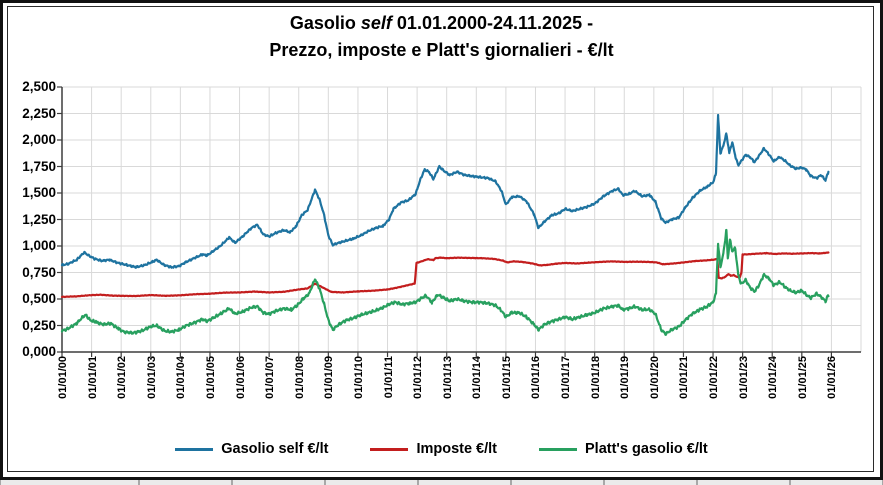  I want to click on legend-label: Imposte €/lt, so click(457, 449).